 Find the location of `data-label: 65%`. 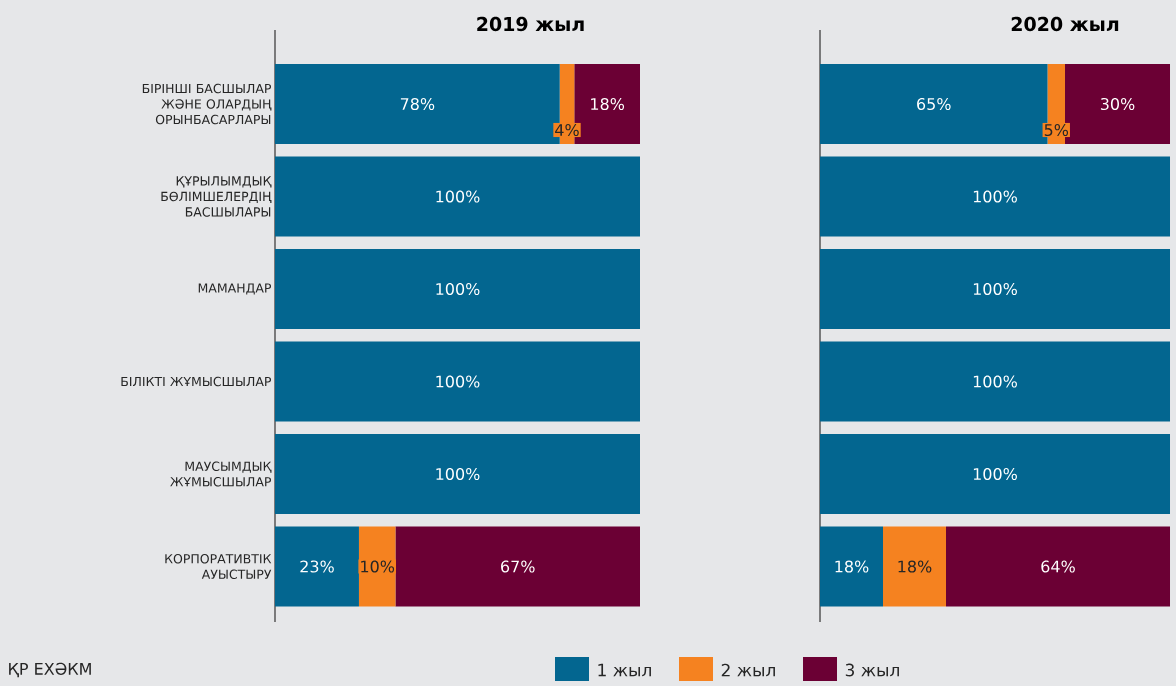

data-label: 65% is located at coordinates (934, 104).